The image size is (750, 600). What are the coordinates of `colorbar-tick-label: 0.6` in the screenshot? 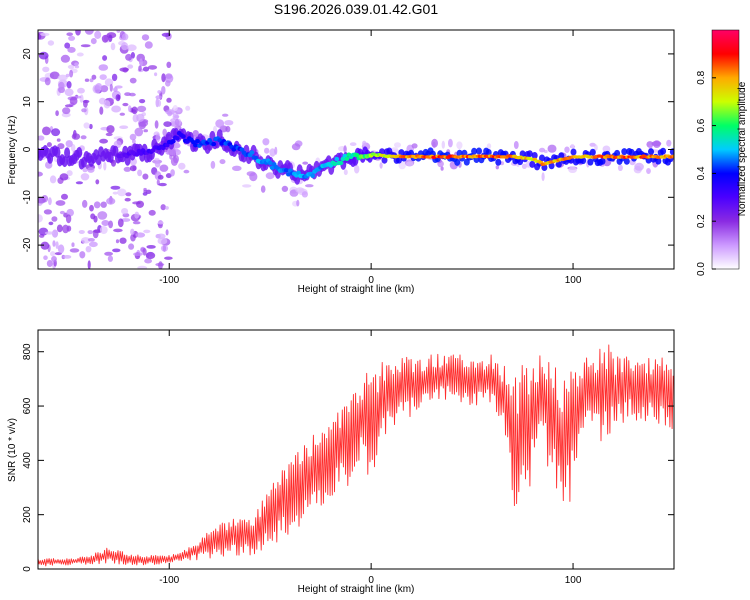 It's located at (701, 125).